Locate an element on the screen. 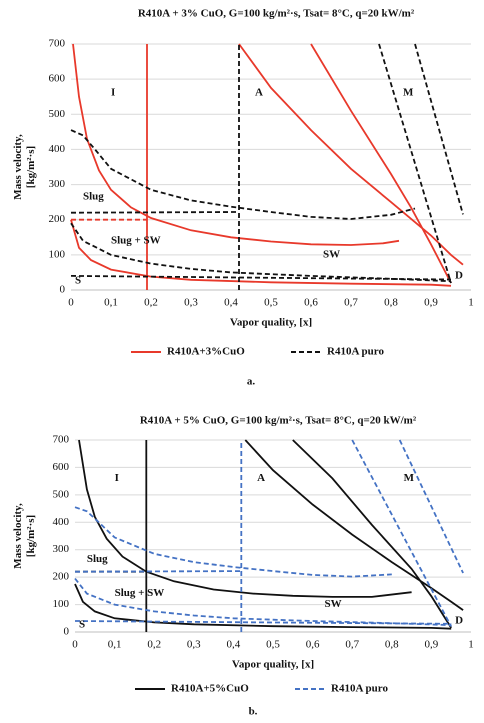  caption: b. is located at coordinates (253, 712).